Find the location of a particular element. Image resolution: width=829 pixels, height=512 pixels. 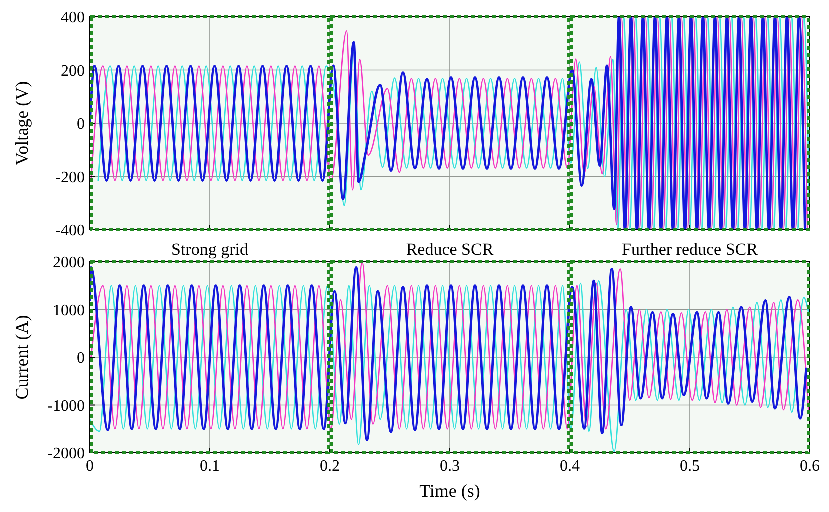

x-tick-label: 0.1 is located at coordinates (210, 466).